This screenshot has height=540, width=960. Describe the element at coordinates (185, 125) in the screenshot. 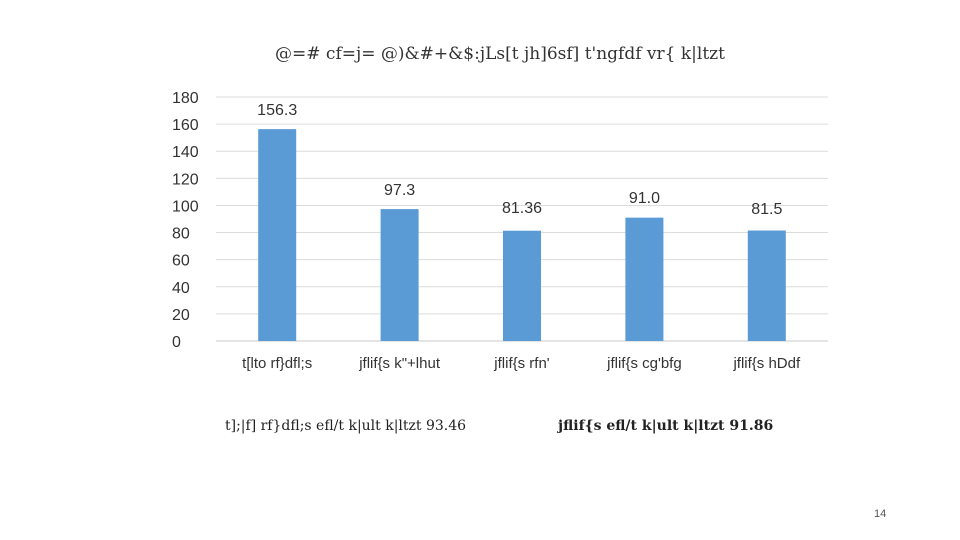

I see `y-tick-label: 160` at that location.